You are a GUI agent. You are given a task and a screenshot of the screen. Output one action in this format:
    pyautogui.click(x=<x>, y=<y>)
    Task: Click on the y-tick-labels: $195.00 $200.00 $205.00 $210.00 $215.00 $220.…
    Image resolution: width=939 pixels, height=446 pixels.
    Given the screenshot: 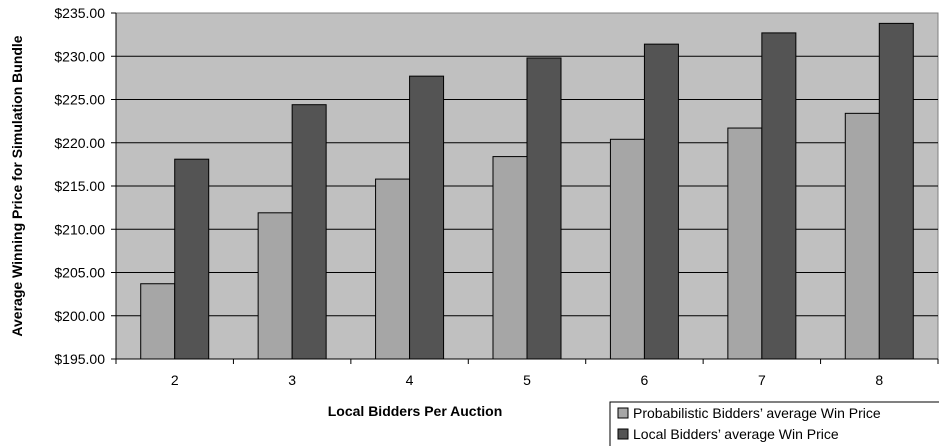 What is the action you would take?
    pyautogui.click(x=79, y=186)
    